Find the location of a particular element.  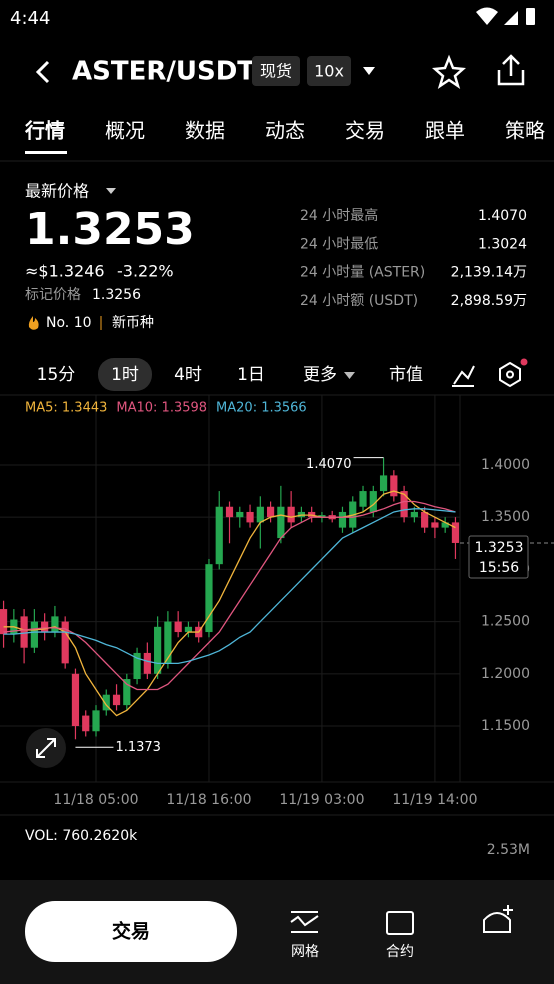

indicator-button is located at coordinates (463, 376).